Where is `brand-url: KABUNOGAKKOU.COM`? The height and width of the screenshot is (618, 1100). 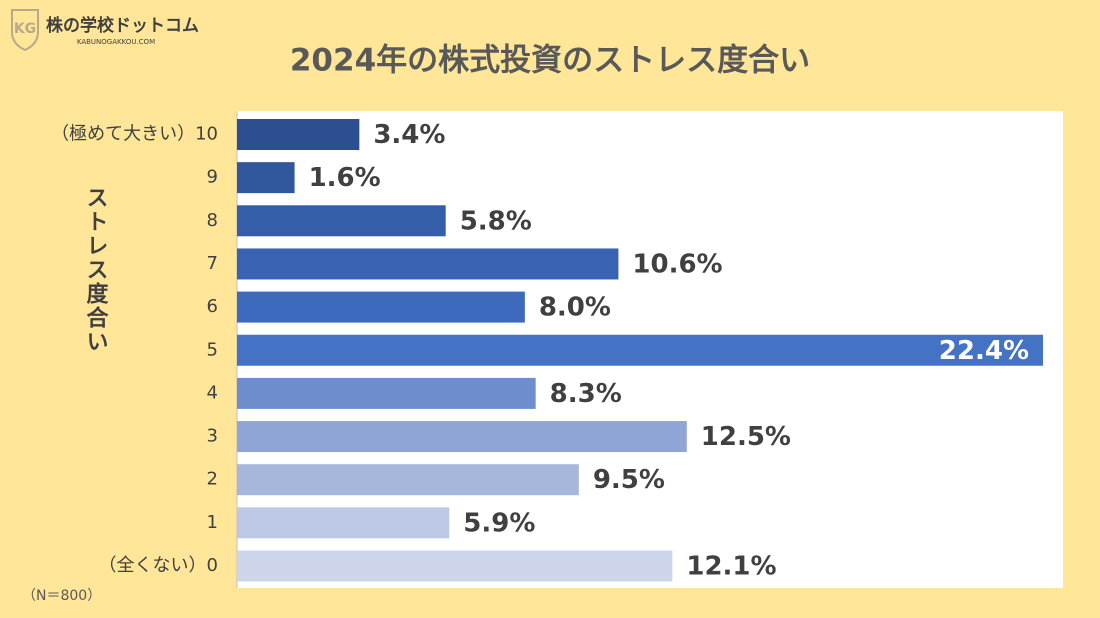 brand-url: KABUNOGAKKOU.COM is located at coordinates (116, 42).